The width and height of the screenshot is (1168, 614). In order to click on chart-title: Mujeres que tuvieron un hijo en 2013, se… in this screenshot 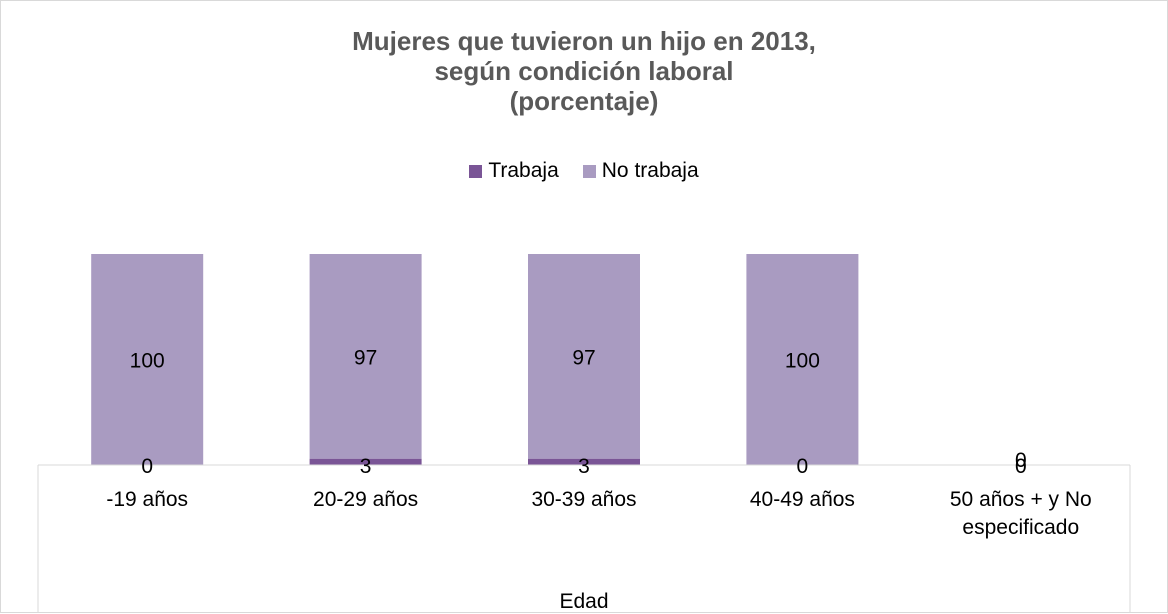, I will do `click(584, 71)`.